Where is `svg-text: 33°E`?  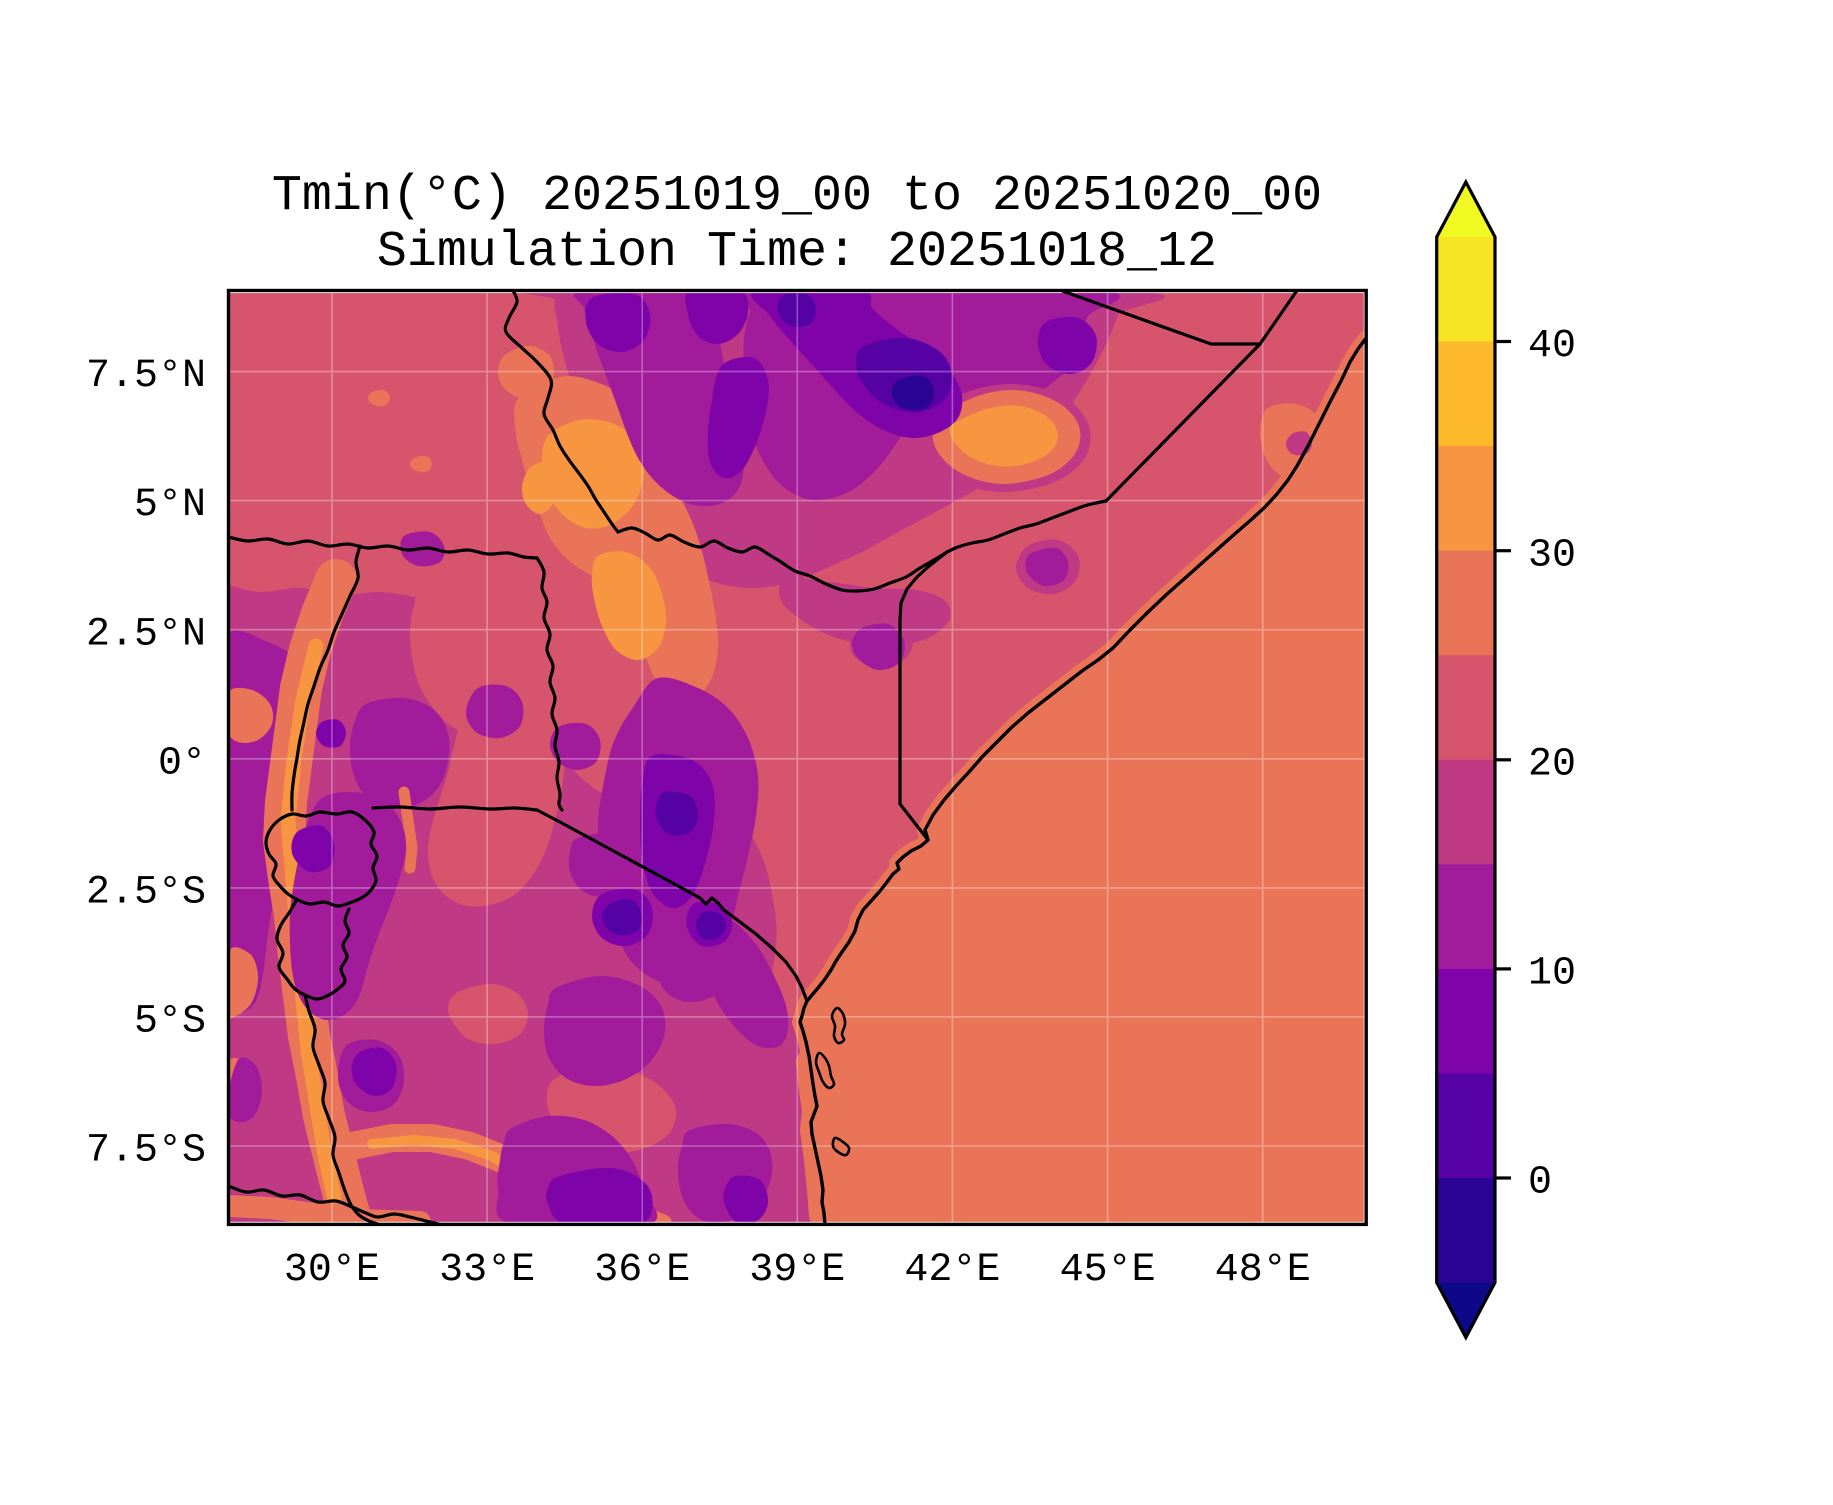
svg-text: 33°E is located at coordinates (487, 1270).